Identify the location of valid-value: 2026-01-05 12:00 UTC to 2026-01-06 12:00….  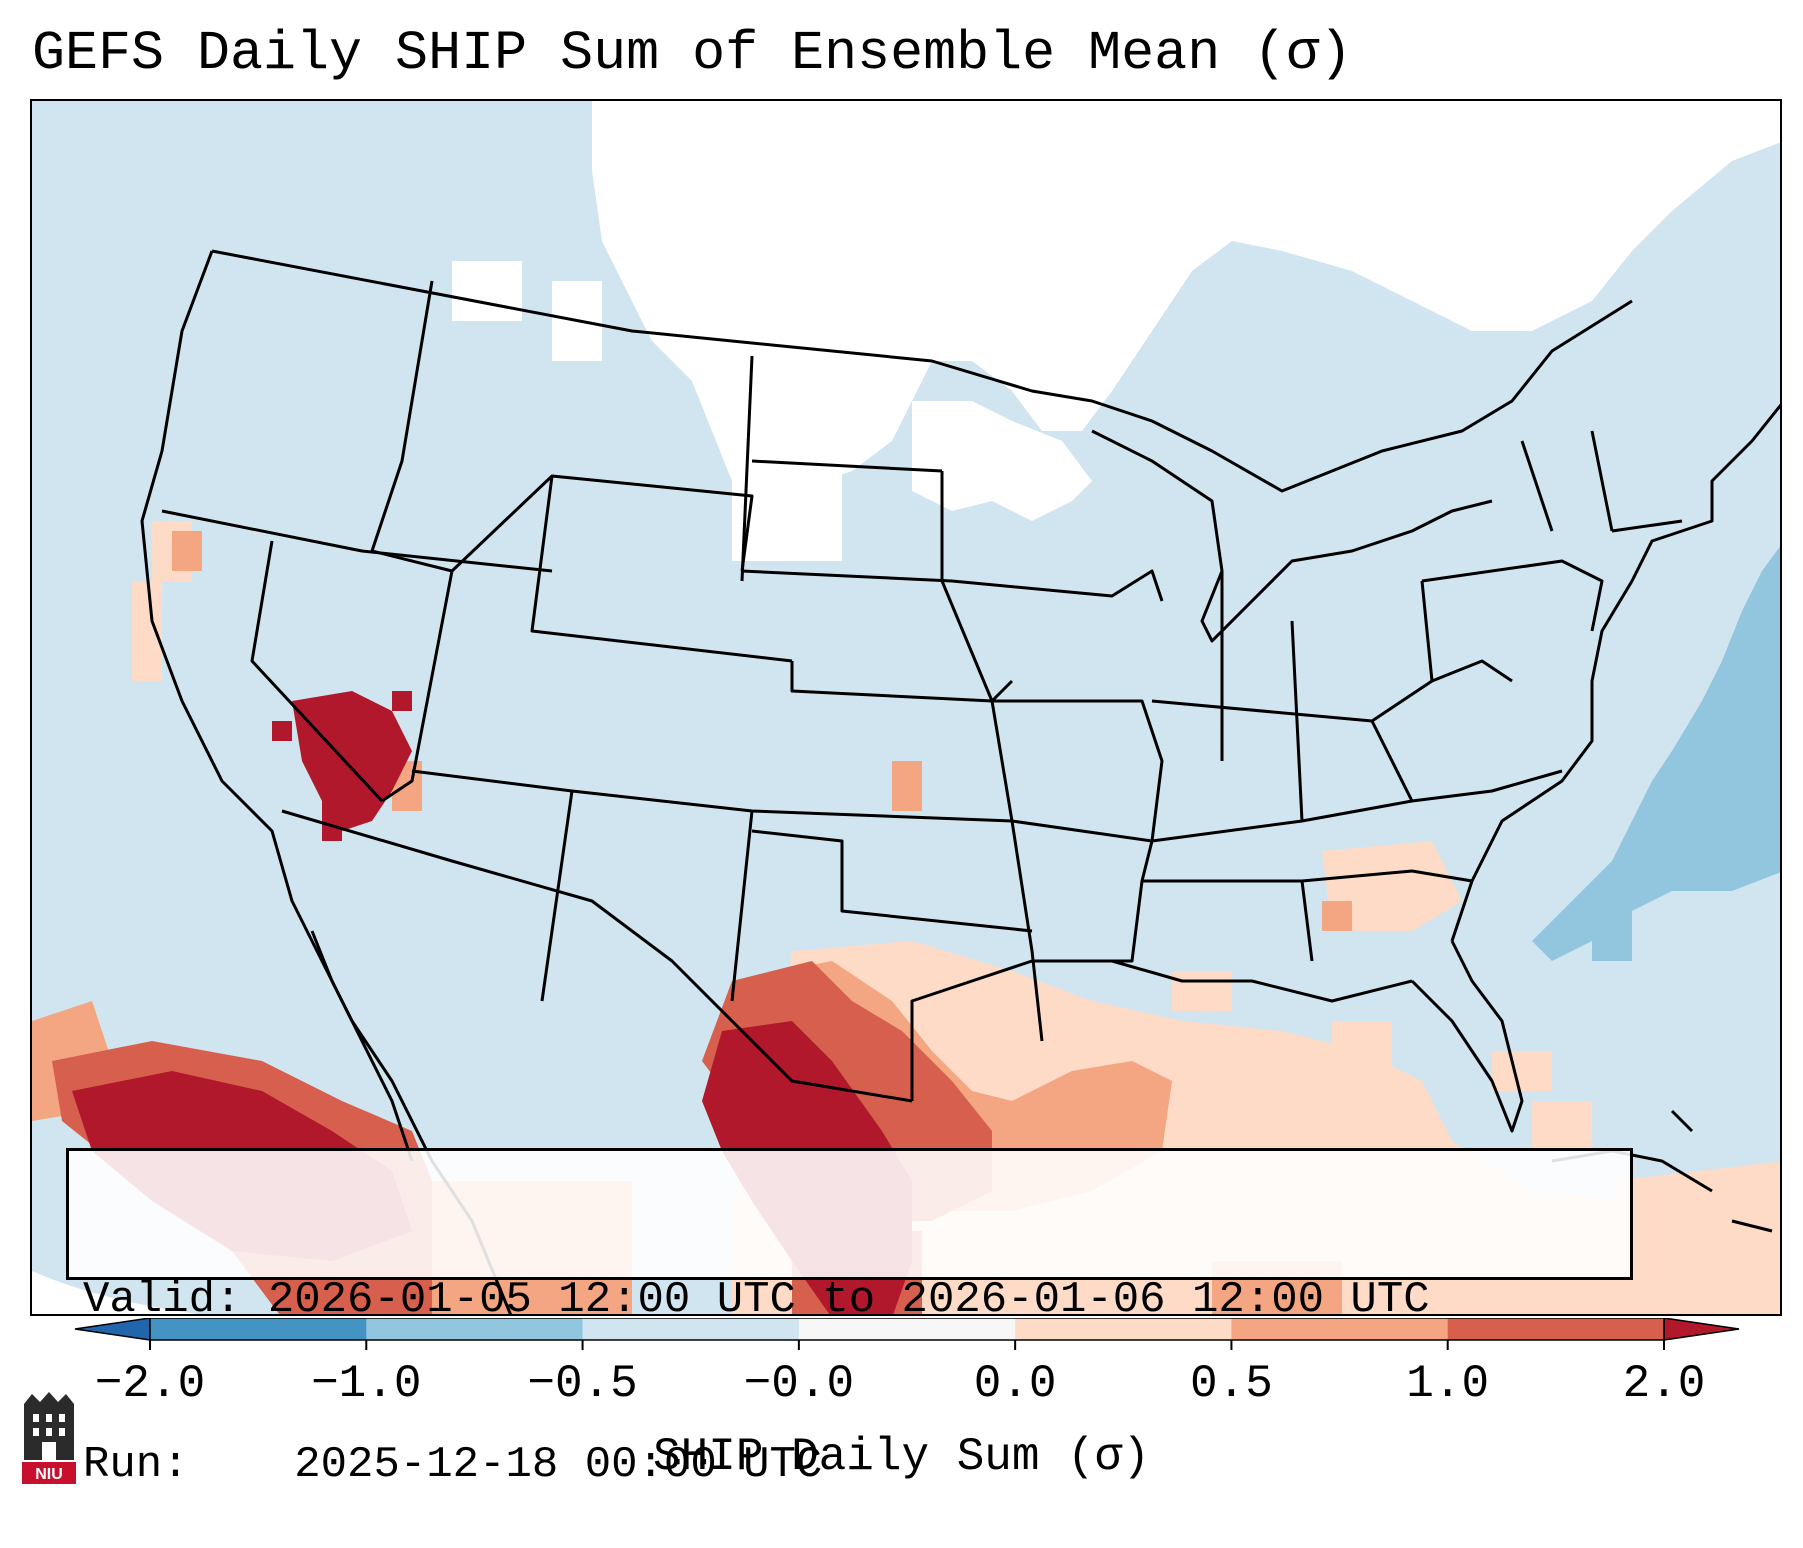
(848, 1300).